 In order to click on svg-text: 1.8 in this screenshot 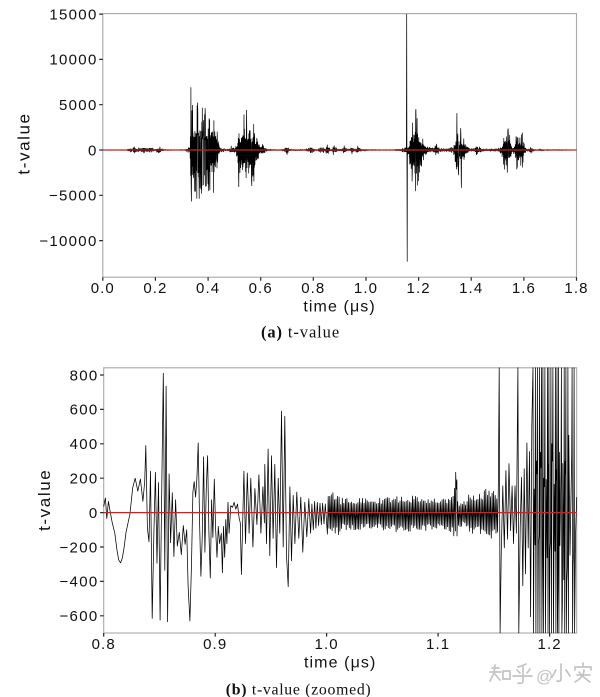, I will do `click(576, 288)`.